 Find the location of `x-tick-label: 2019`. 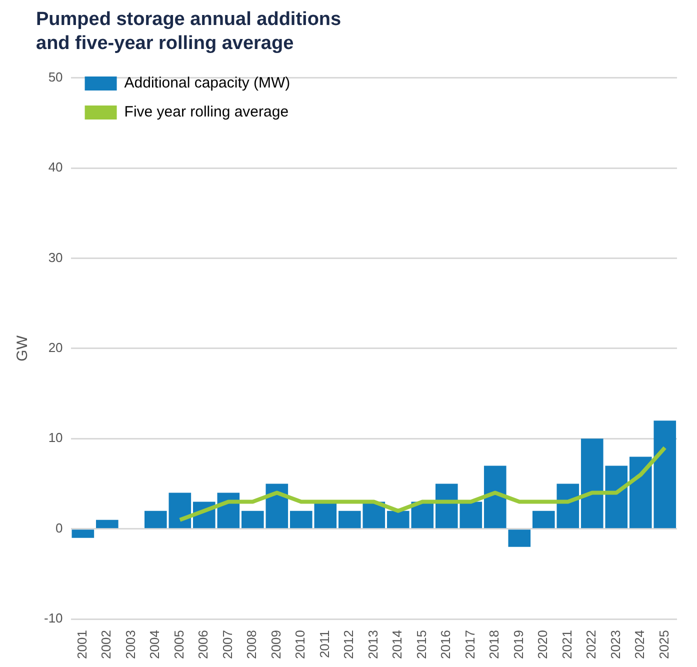

x-tick-label: 2019 is located at coordinates (518, 644).